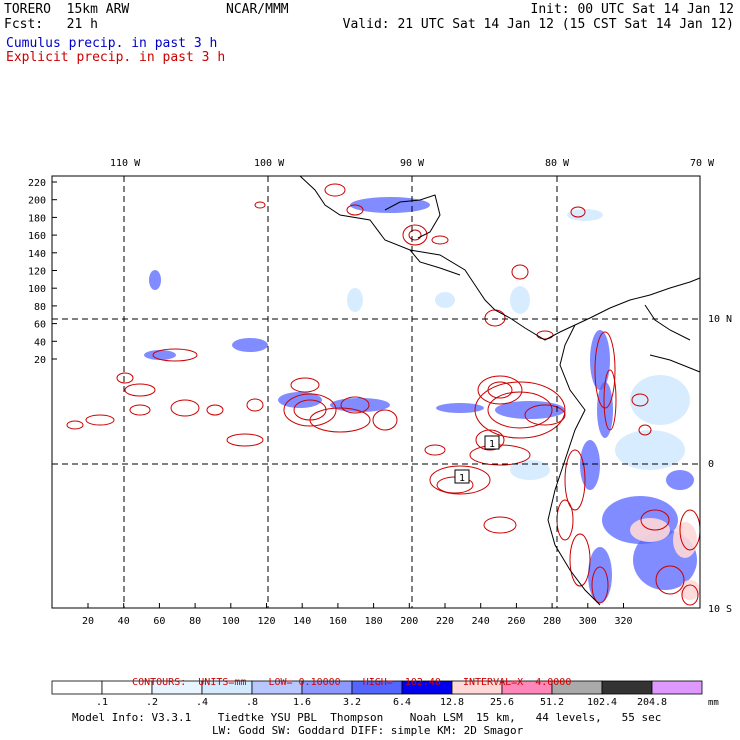  Describe the element at coordinates (352, 702) in the screenshot. I see `colorbar-label: 3.2` at that location.